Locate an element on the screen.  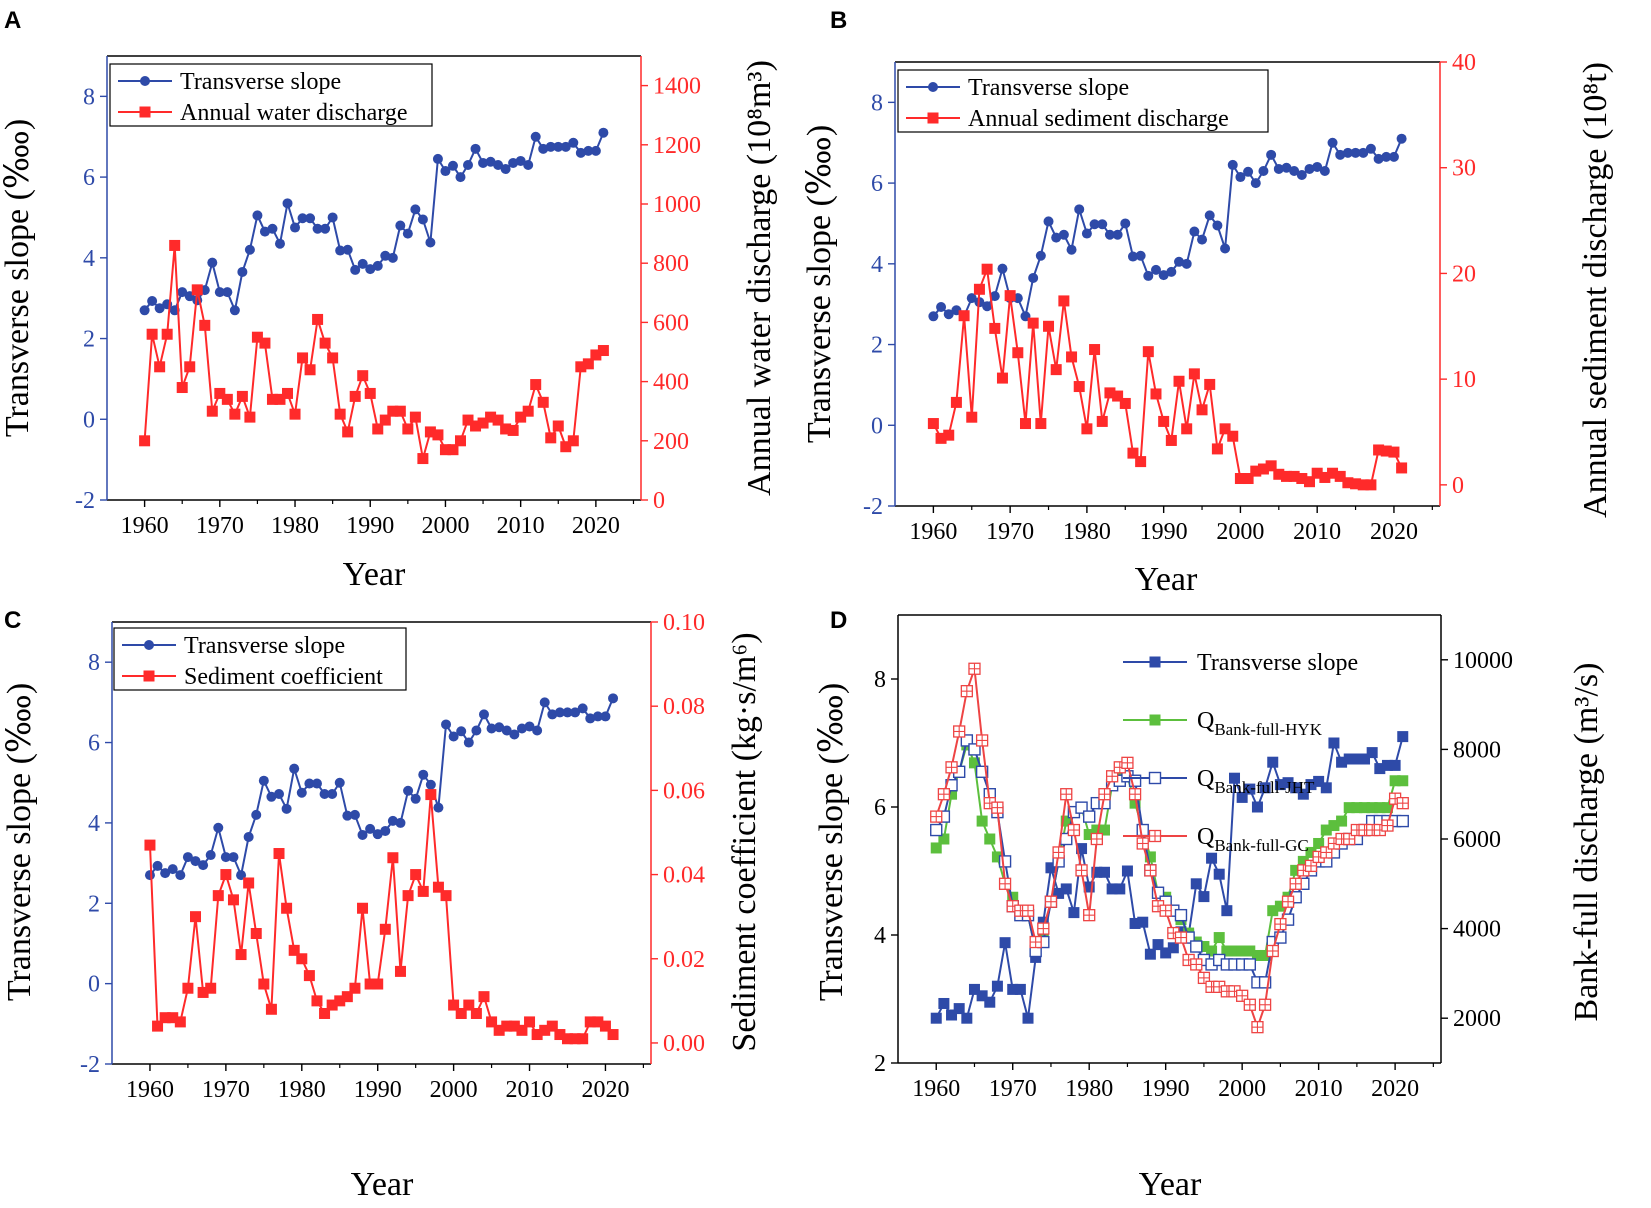
x-tick-label: 2000 is located at coordinates (1240, 532).